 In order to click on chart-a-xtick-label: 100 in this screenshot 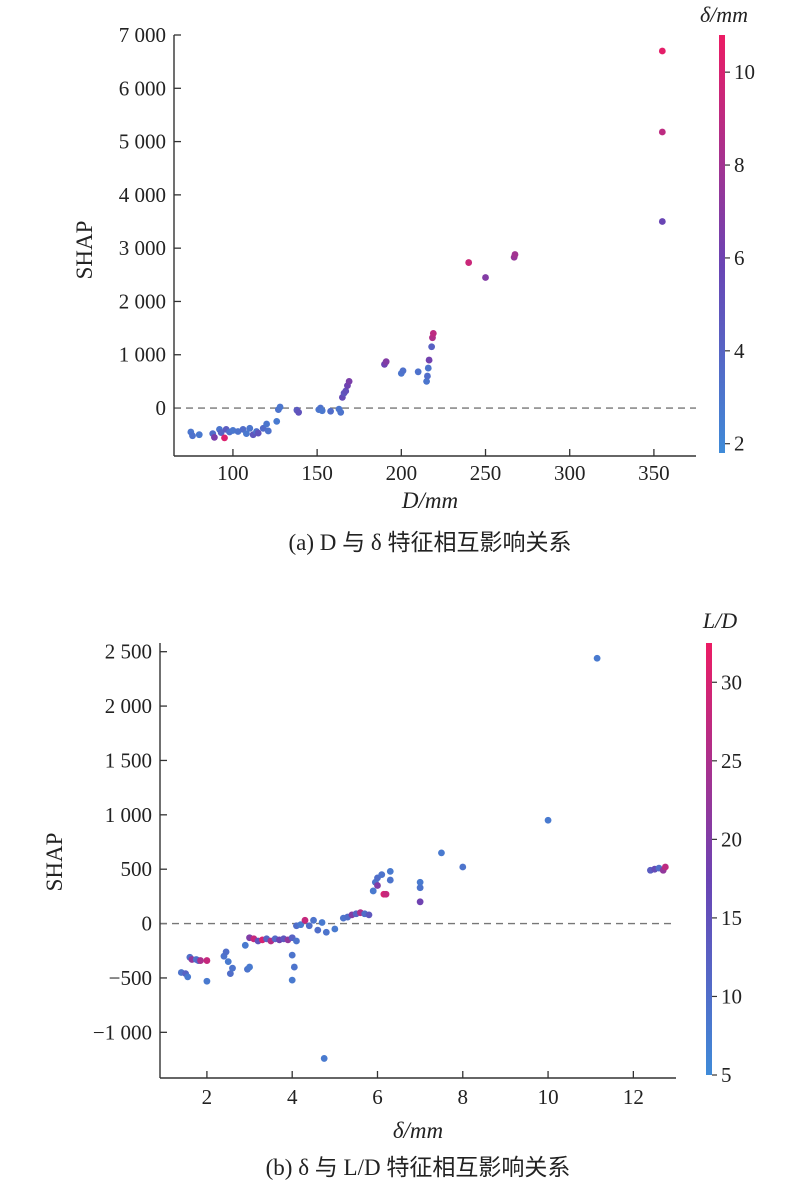, I will do `click(233, 473)`.